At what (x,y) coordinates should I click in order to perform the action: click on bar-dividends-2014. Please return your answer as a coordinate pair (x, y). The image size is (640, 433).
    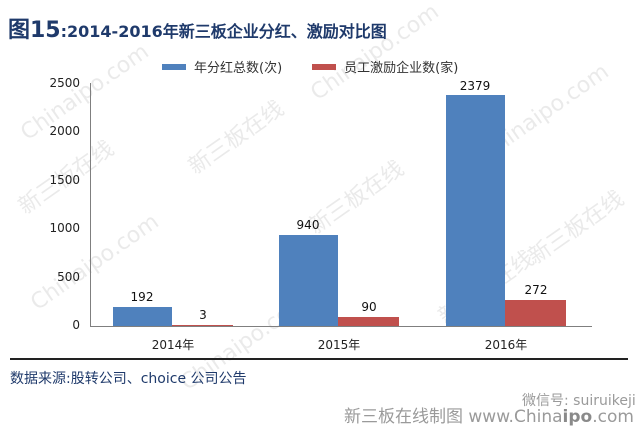
    Looking at the image, I should click on (142, 316).